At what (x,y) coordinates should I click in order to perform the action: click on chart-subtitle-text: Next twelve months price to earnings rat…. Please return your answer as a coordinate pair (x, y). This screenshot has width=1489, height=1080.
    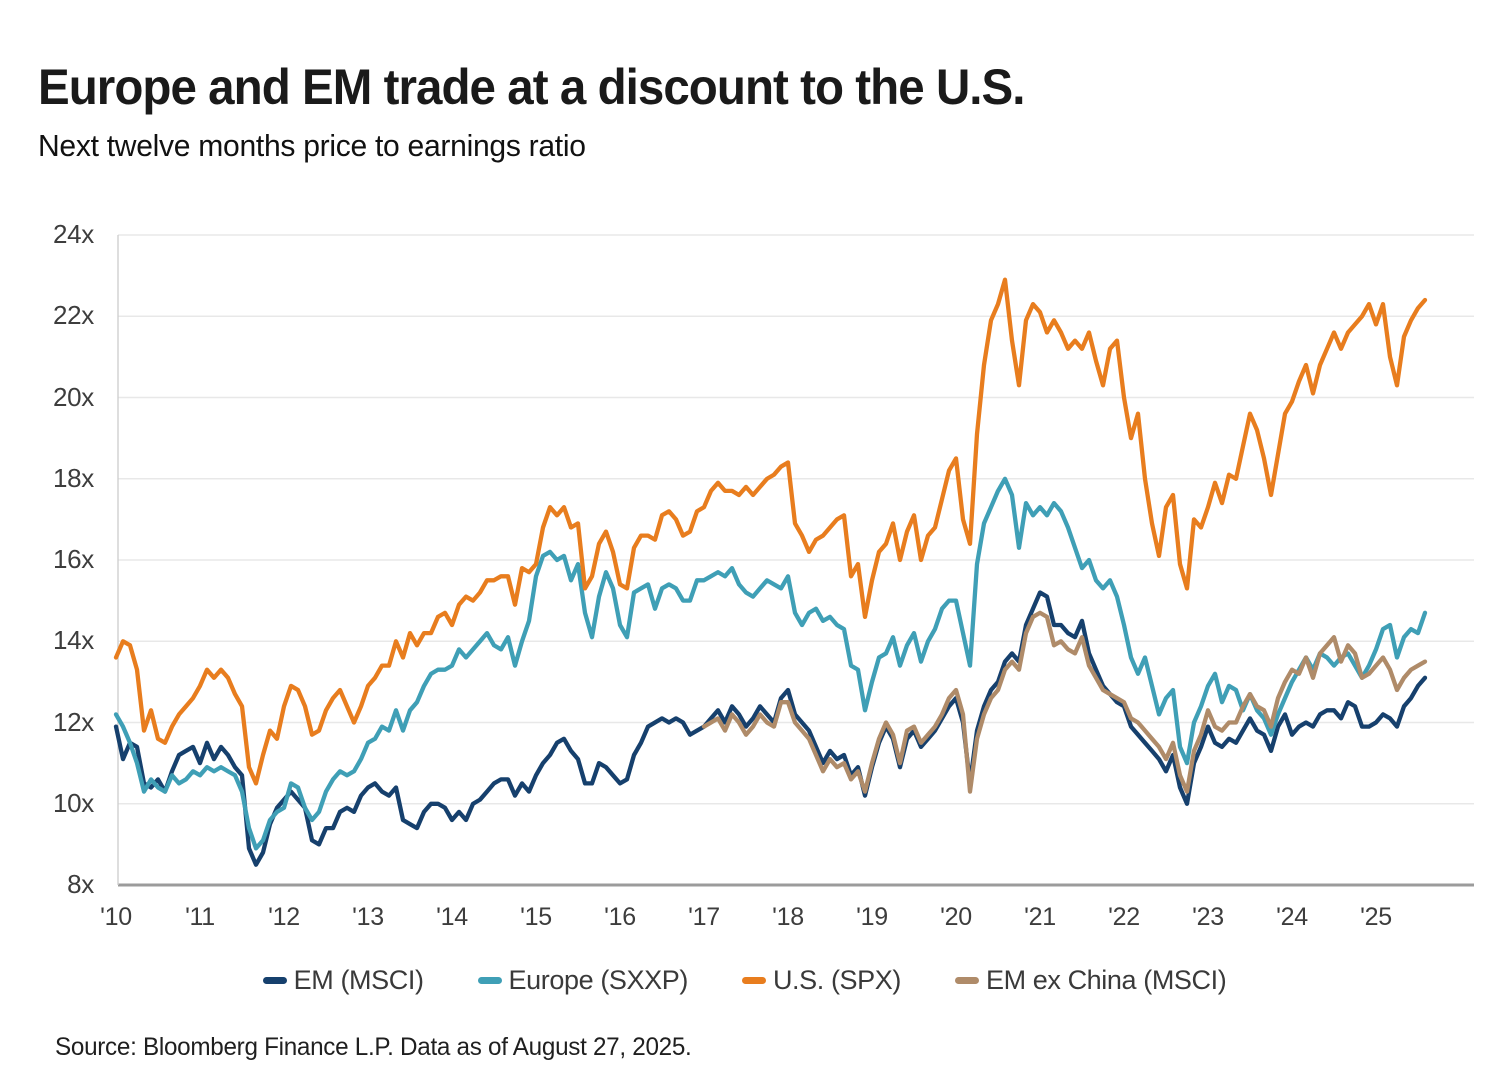
    Looking at the image, I should click on (312, 145).